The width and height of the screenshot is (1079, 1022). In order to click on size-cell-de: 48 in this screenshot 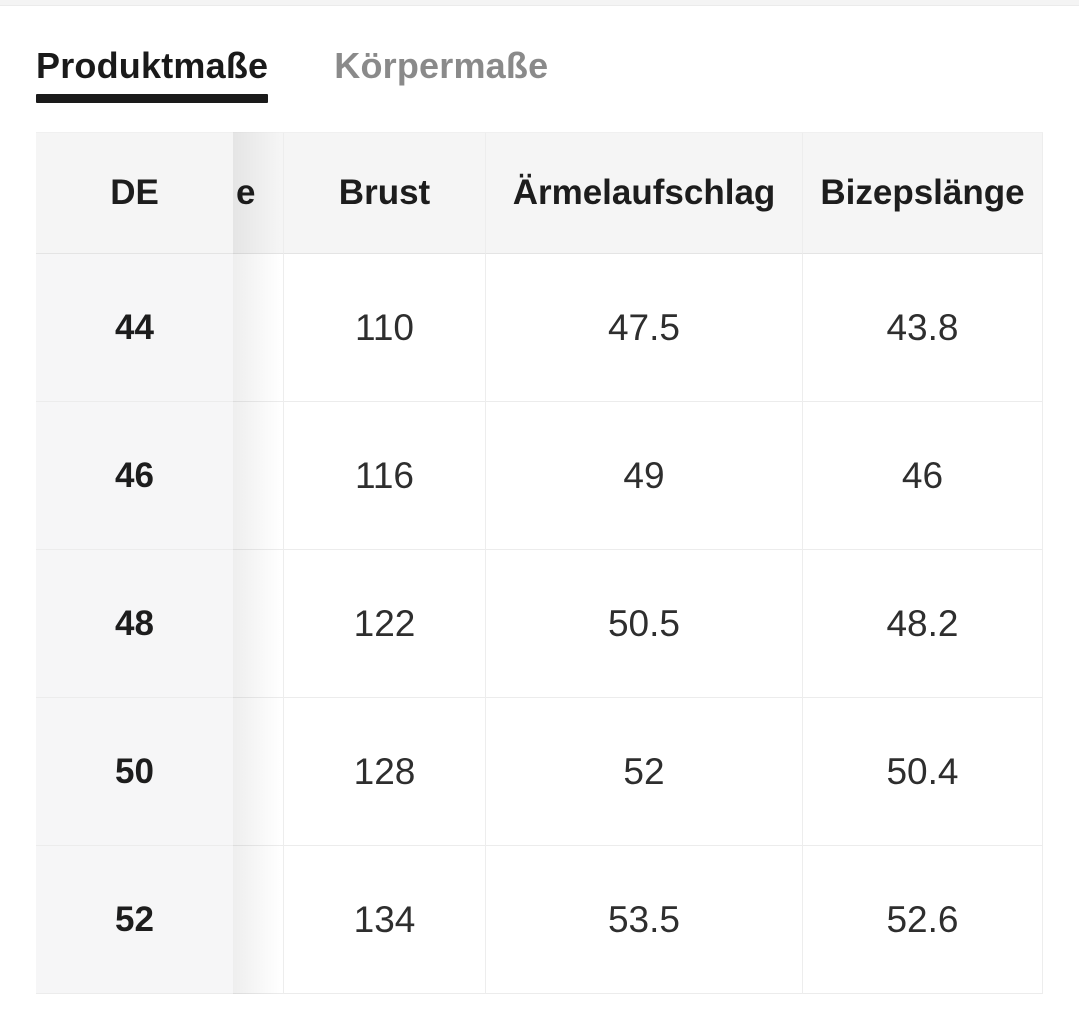, I will do `click(134, 624)`.